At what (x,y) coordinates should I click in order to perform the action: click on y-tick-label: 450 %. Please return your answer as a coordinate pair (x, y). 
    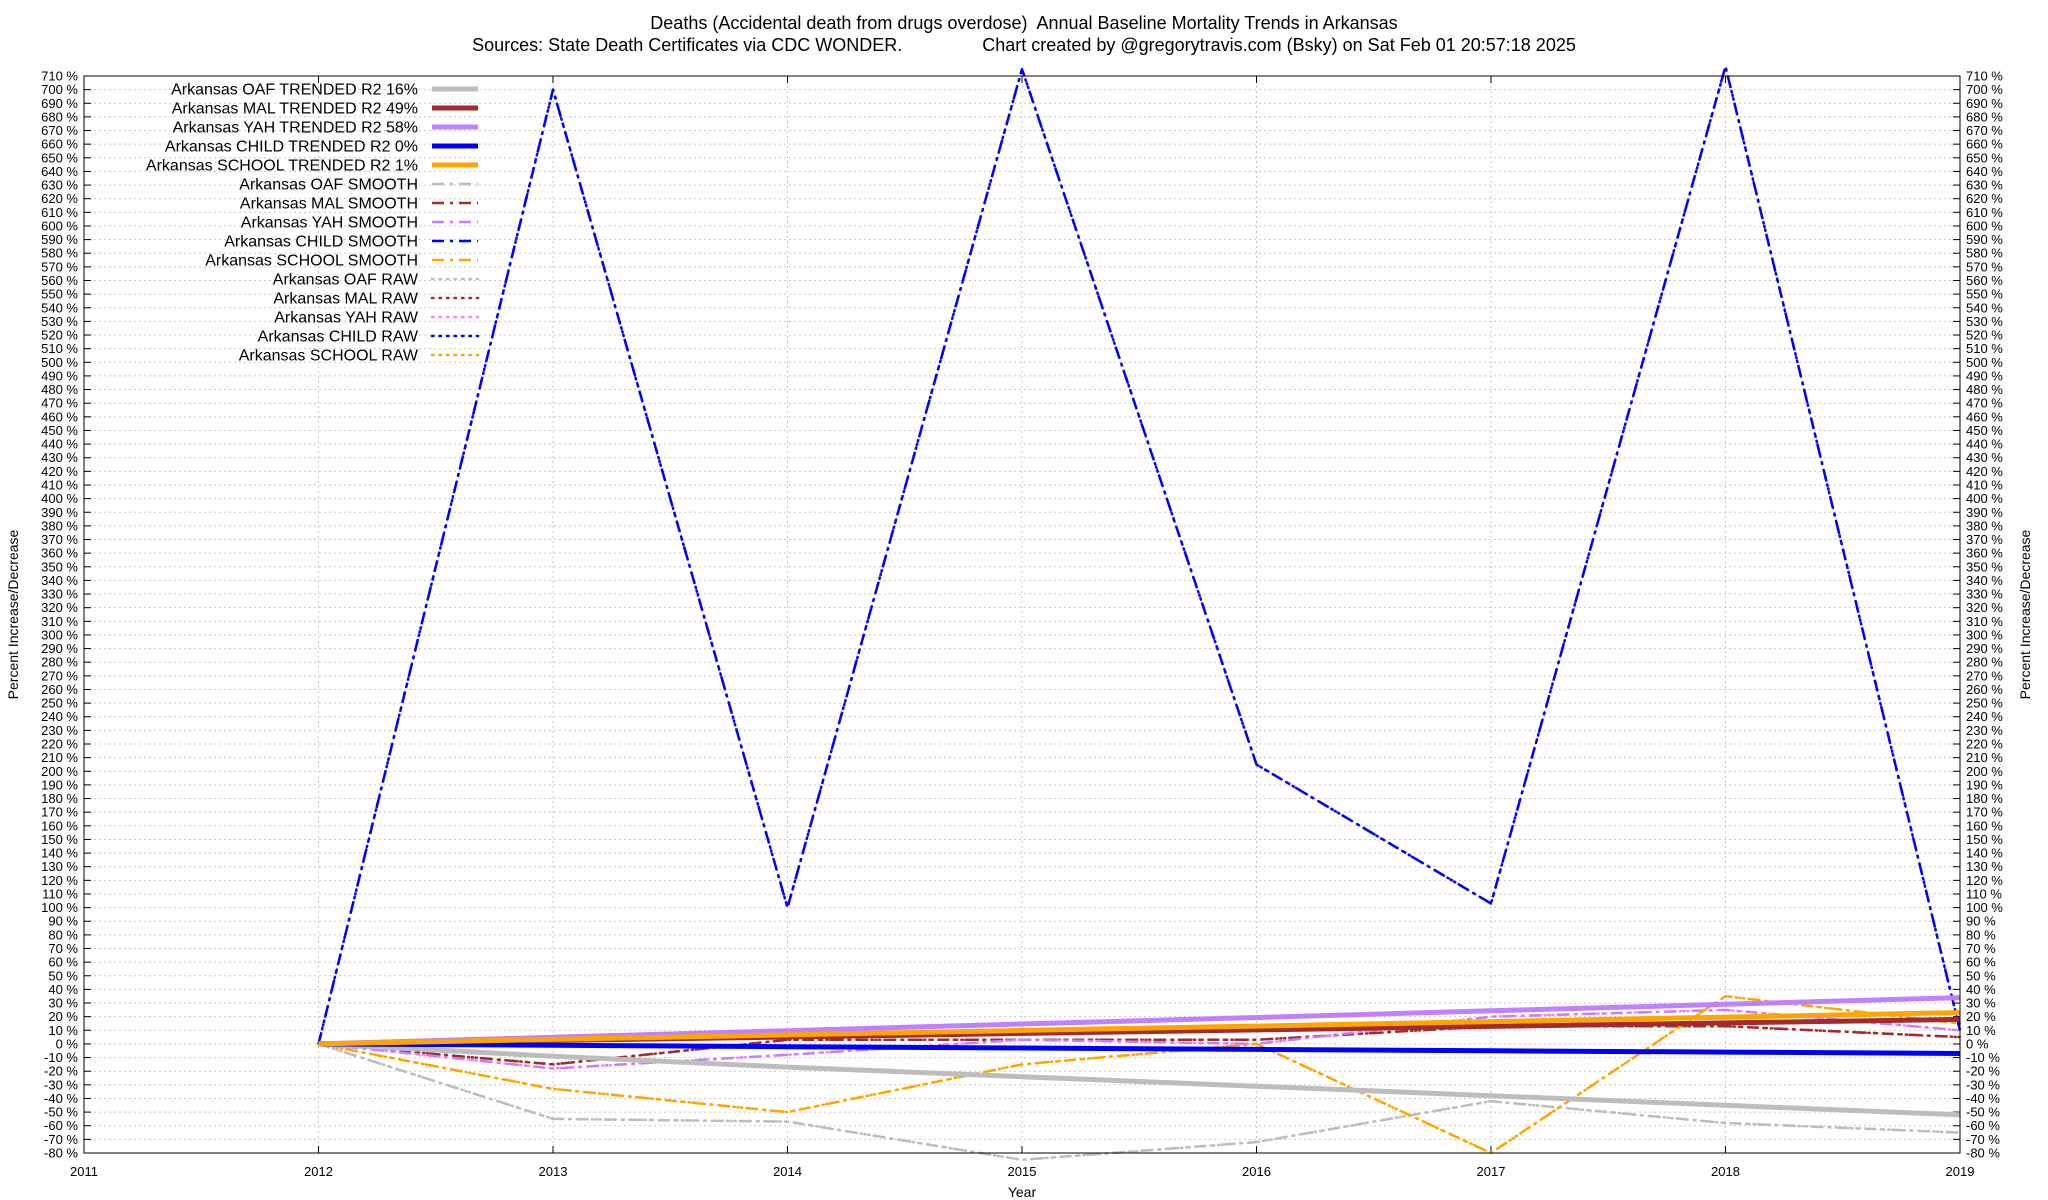
    Looking at the image, I should click on (59, 430).